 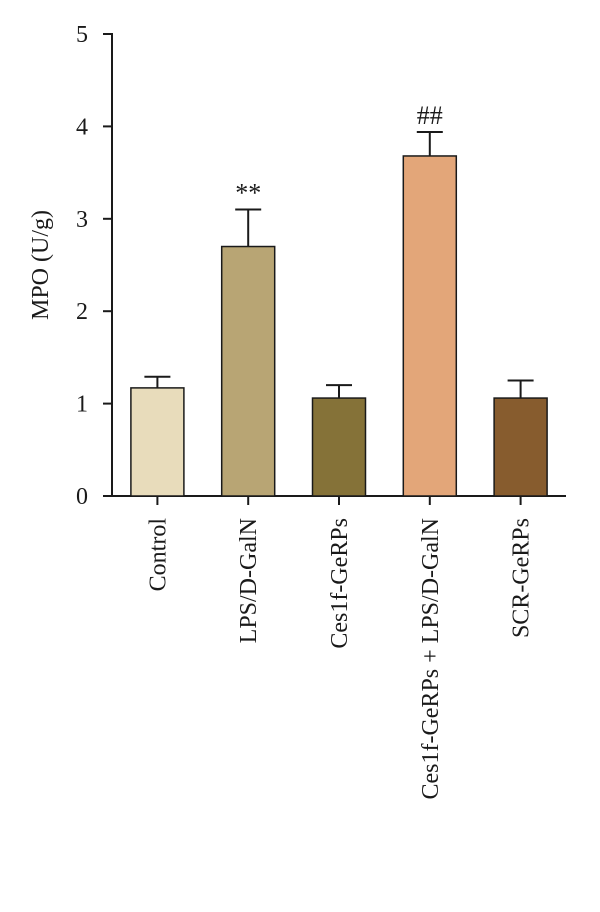 I want to click on x-category-label: SCR-GeRPs, so click(x=522, y=578).